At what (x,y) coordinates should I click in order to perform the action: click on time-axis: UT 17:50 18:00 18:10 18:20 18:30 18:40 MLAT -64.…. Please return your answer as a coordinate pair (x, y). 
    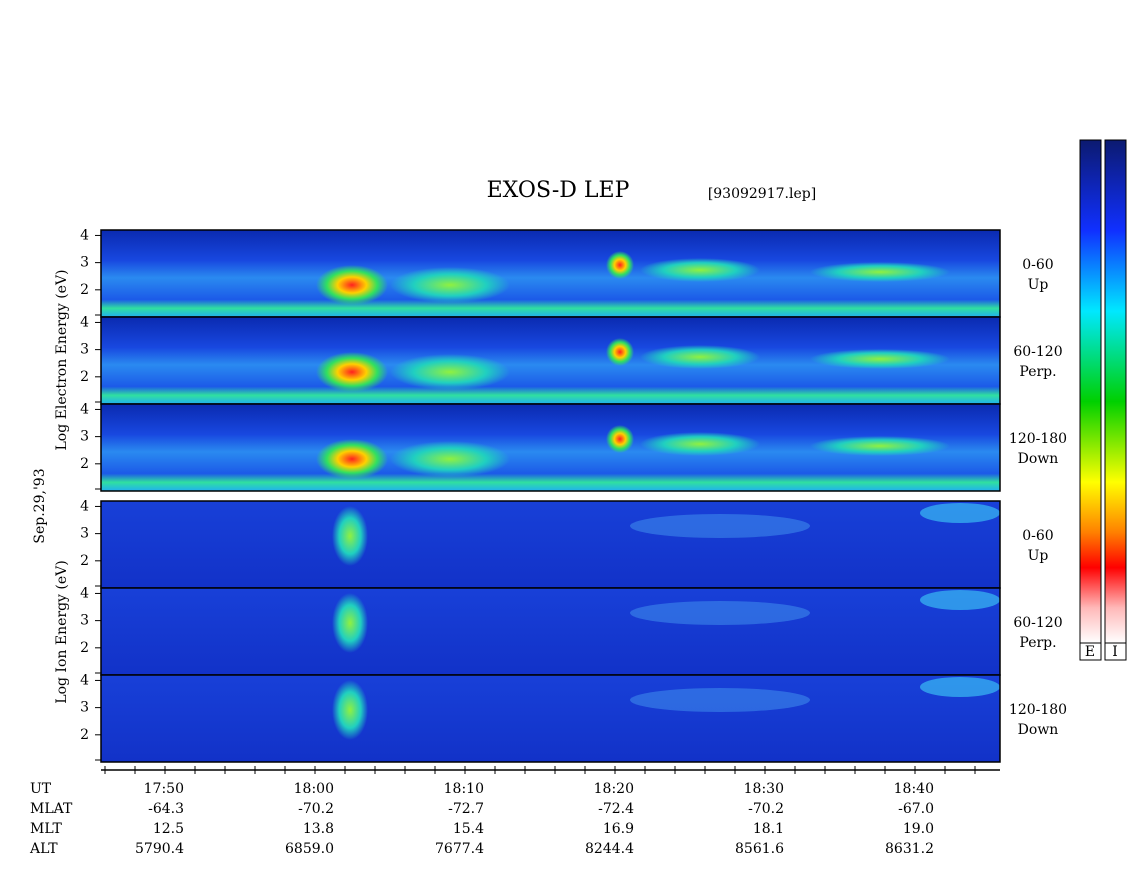
    Looking at the image, I should click on (514, 811).